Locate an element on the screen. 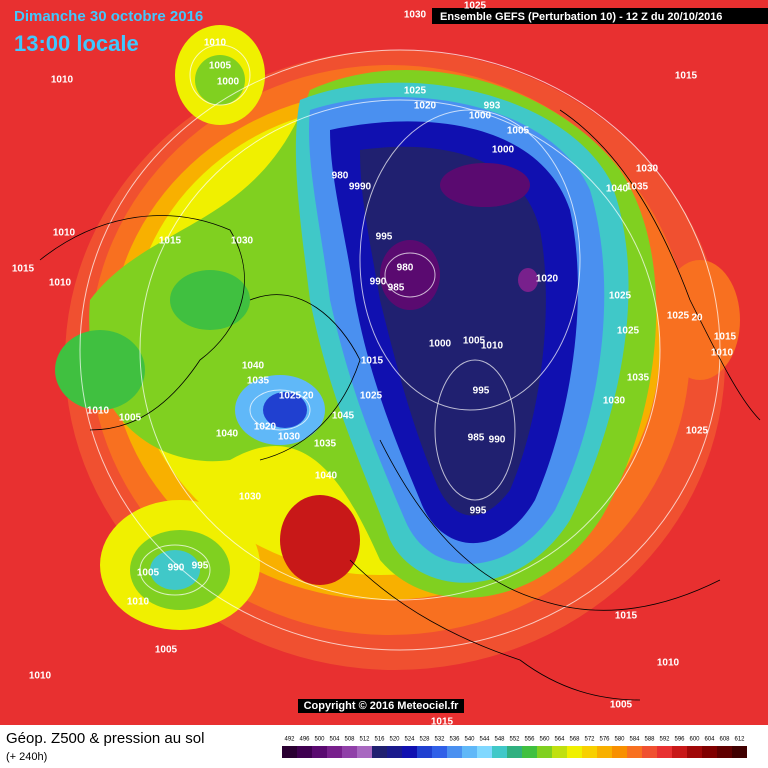 The height and width of the screenshot is (768, 768). isobar-label: 9990 is located at coordinates (360, 187).